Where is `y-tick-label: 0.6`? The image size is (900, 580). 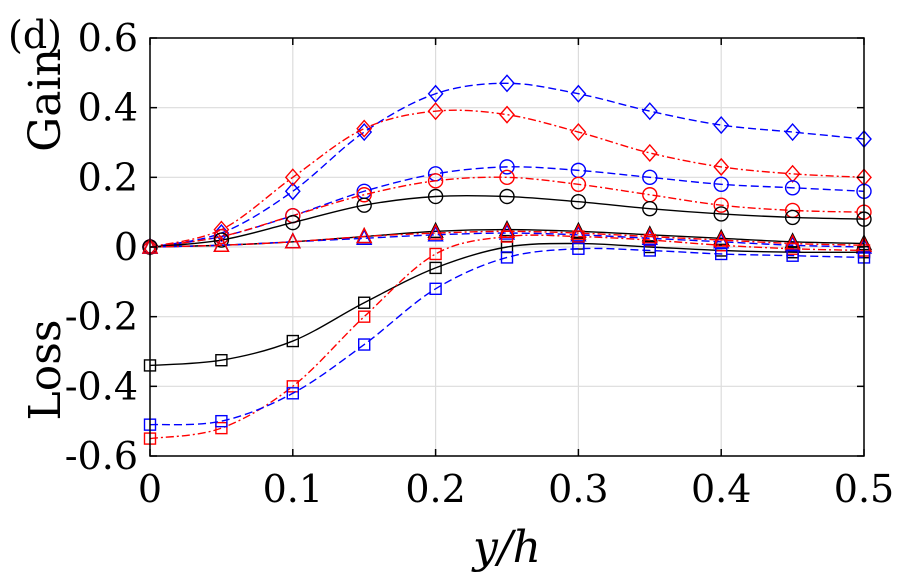 y-tick-label: 0.6 is located at coordinates (108, 38).